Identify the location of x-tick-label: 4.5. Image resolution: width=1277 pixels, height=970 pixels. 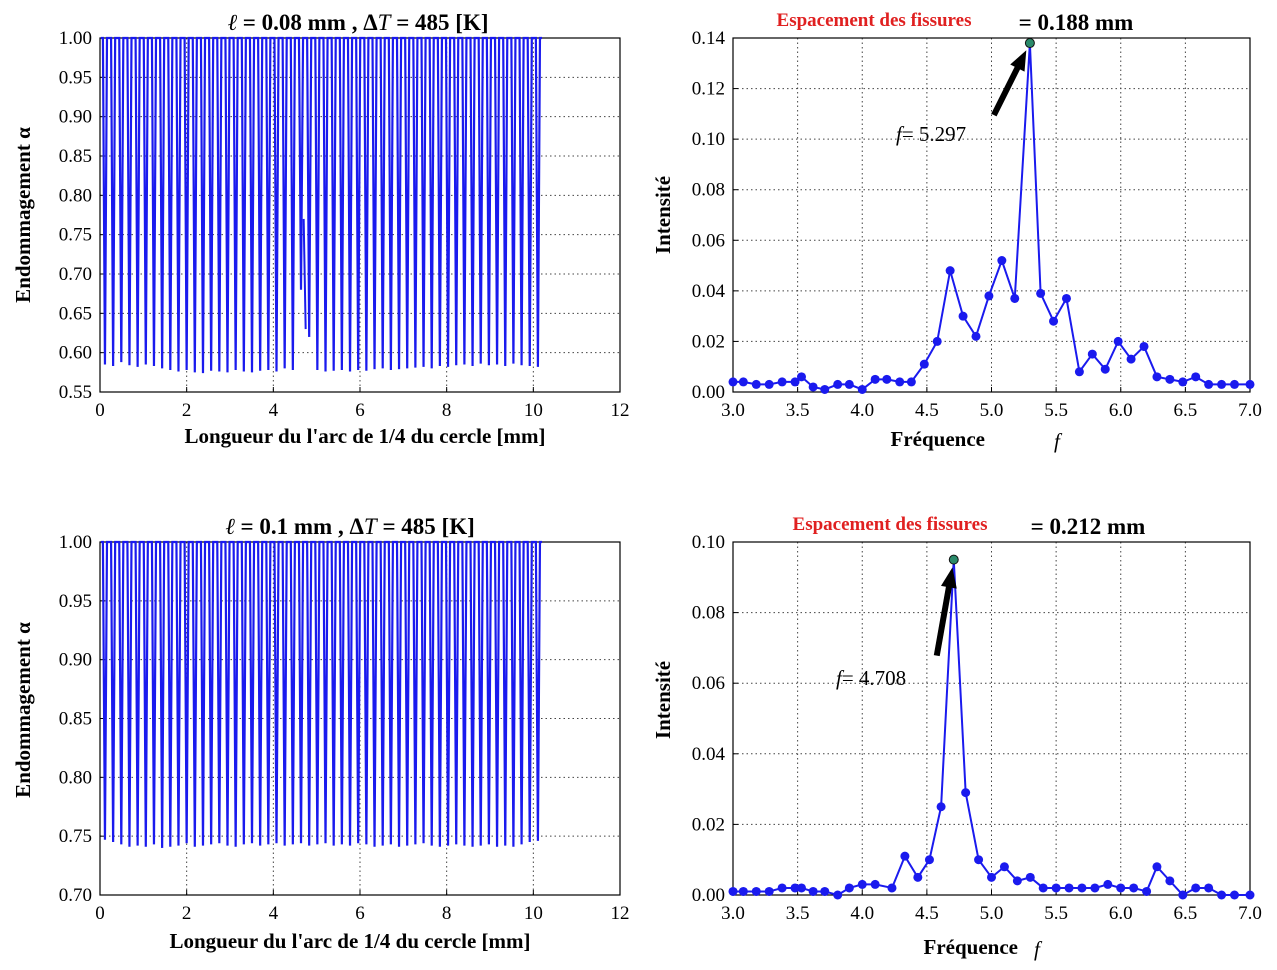
(927, 410).